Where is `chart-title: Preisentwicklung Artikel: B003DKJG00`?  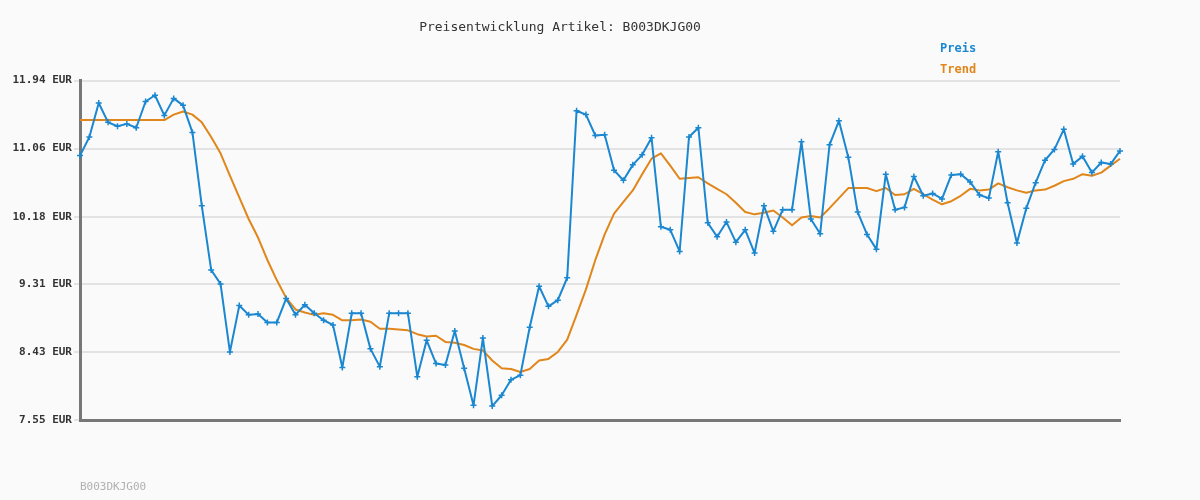 chart-title: Preisentwicklung Artikel: B003DKJG00 is located at coordinates (560, 27).